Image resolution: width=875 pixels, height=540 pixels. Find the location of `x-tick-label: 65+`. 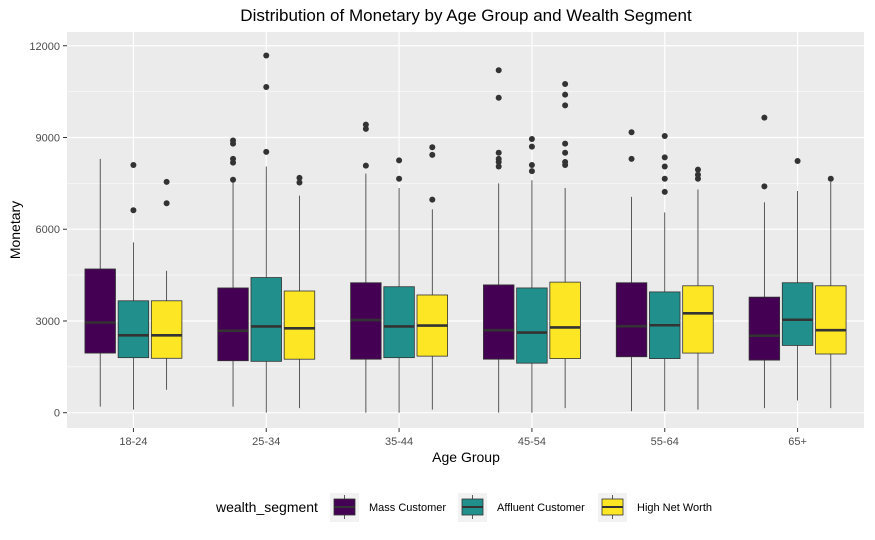

x-tick-label: 65+ is located at coordinates (797, 442).